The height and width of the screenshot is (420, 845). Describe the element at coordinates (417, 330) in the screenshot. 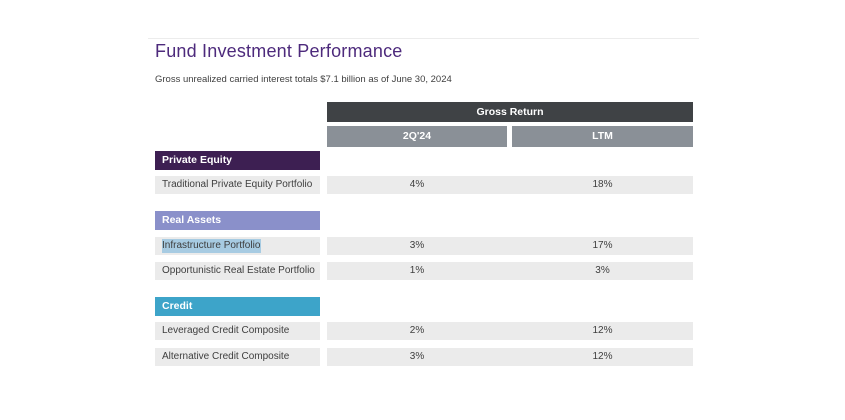

I see `value-cell-2q24: 2%` at that location.